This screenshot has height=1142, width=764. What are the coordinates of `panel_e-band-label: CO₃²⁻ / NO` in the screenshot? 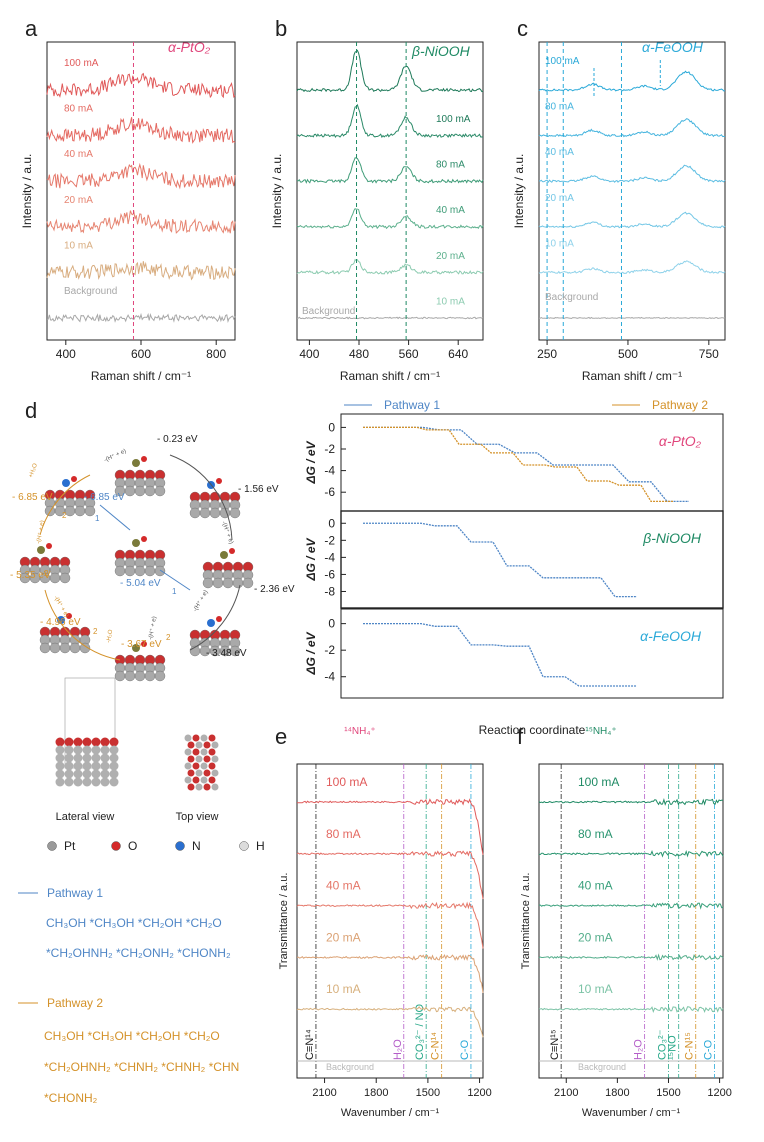 It's located at (420, 1031).